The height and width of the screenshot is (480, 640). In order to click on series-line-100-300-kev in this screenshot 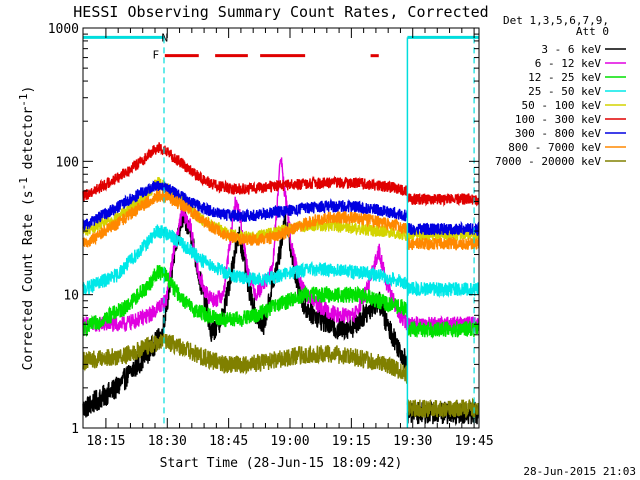, I will do `click(245, 172)`.